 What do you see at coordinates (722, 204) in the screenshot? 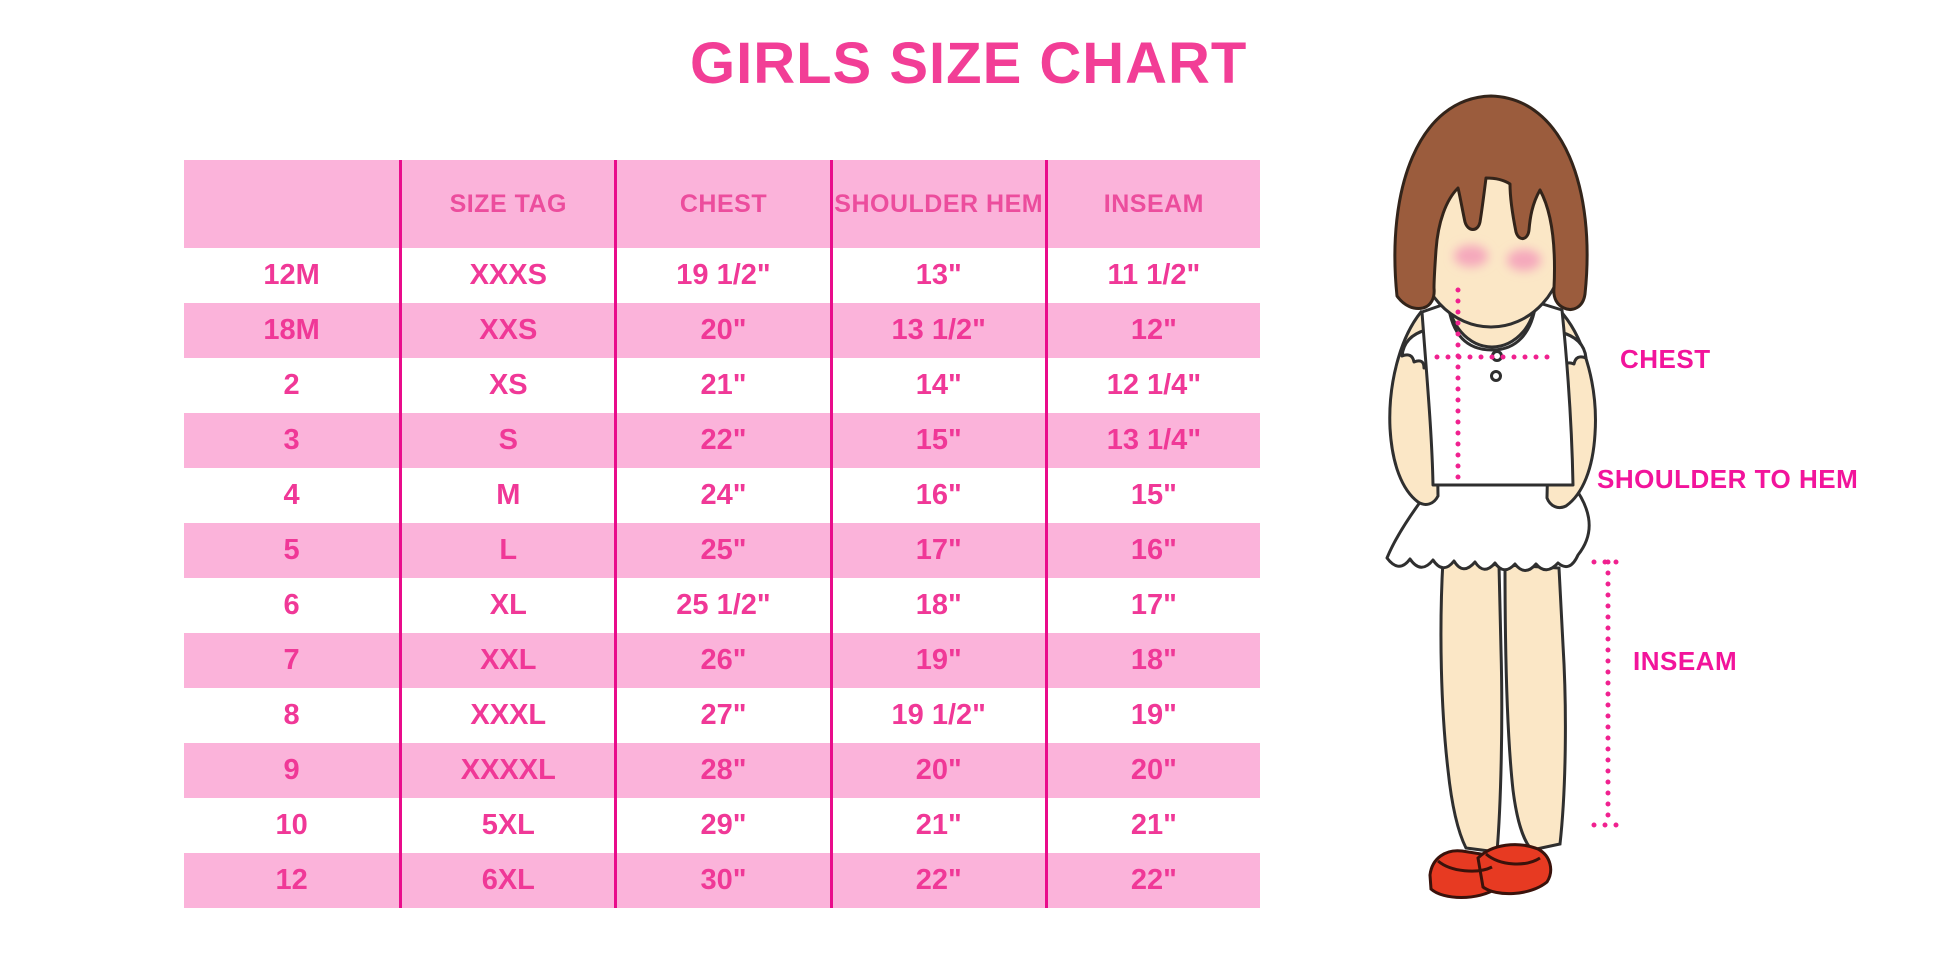
I see `column-header: CHEST` at bounding box center [722, 204].